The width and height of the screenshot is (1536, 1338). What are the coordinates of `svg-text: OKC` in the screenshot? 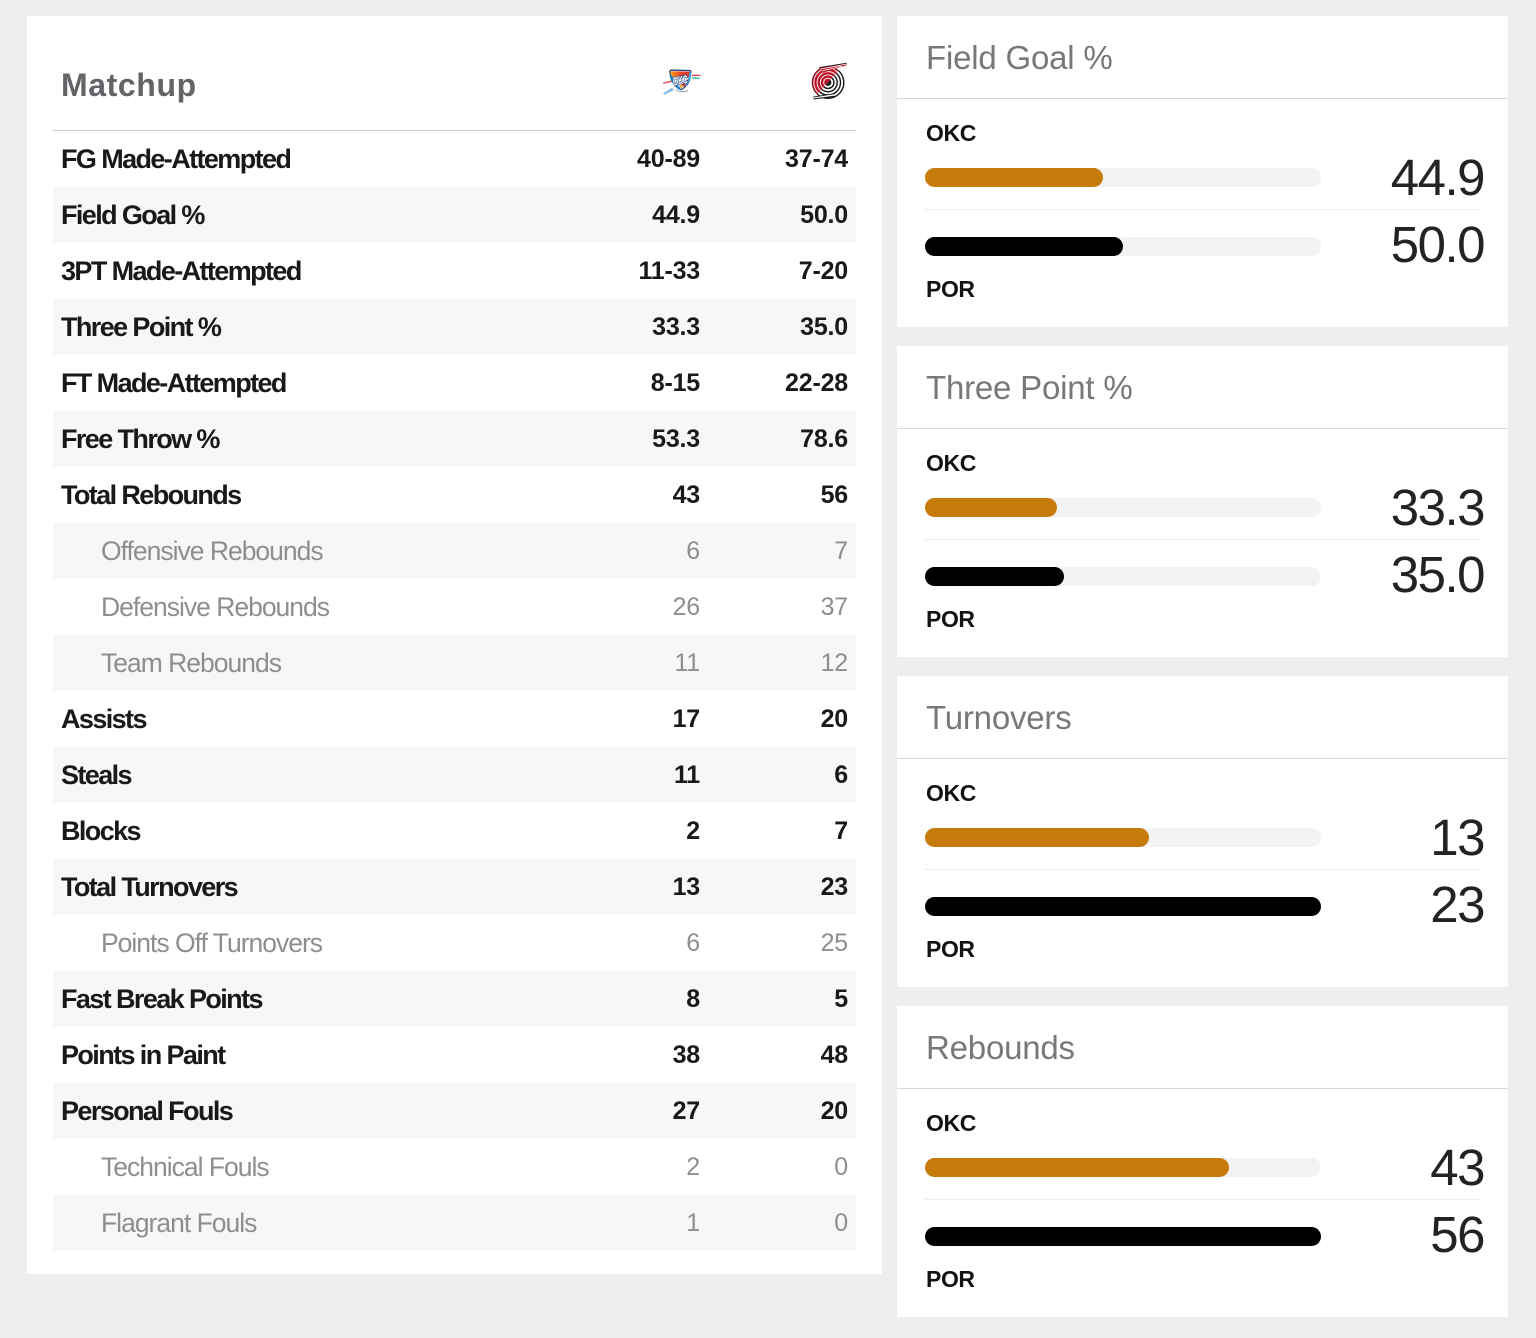 It's located at (680, 80).